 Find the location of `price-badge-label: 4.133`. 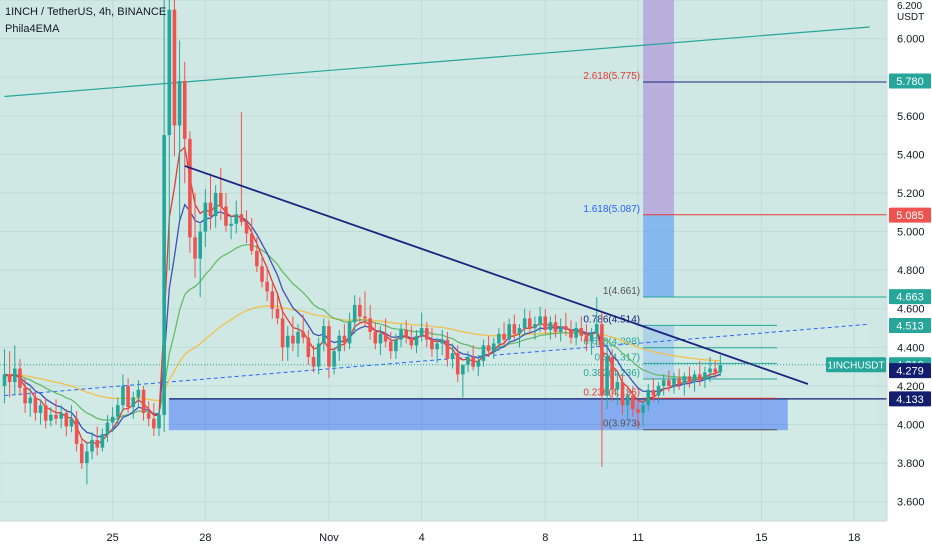

price-badge-label: 4.133 is located at coordinates (910, 400).